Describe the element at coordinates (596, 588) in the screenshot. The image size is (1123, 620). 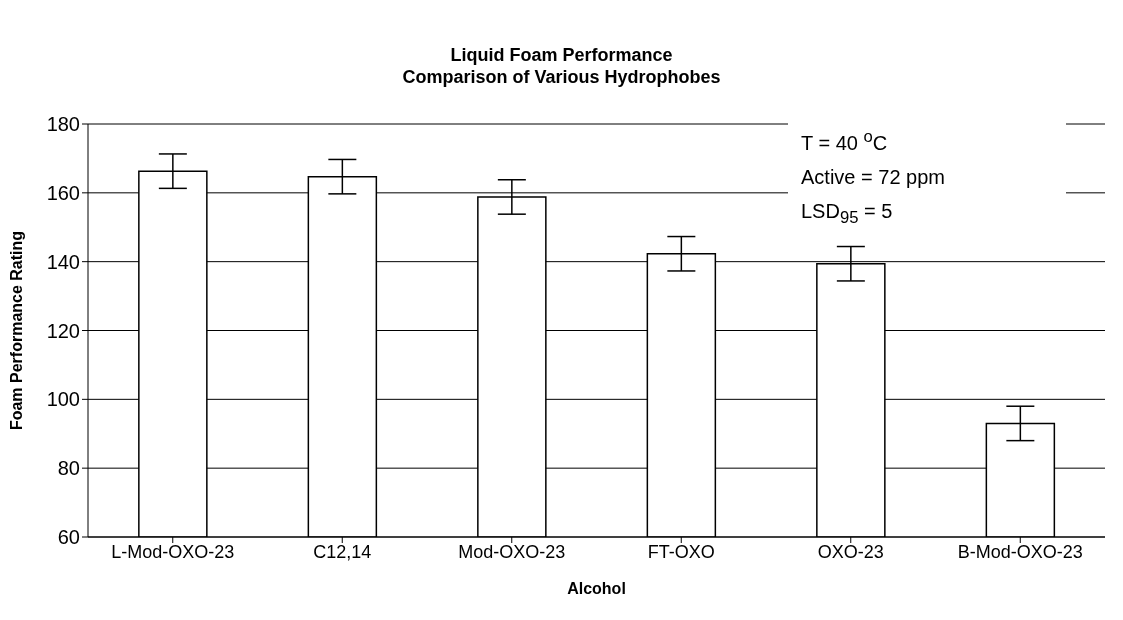
I see `x-axis-title: Alcohol` at that location.